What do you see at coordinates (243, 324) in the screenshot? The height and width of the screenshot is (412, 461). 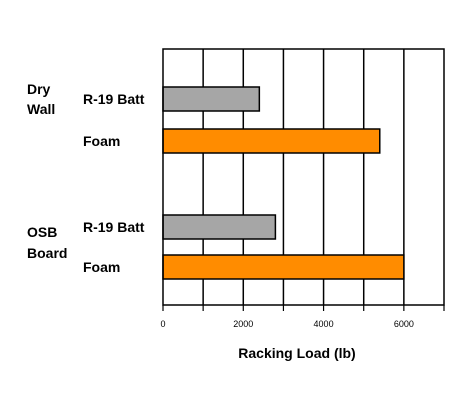 I see `x-tick-label: 2000` at bounding box center [243, 324].